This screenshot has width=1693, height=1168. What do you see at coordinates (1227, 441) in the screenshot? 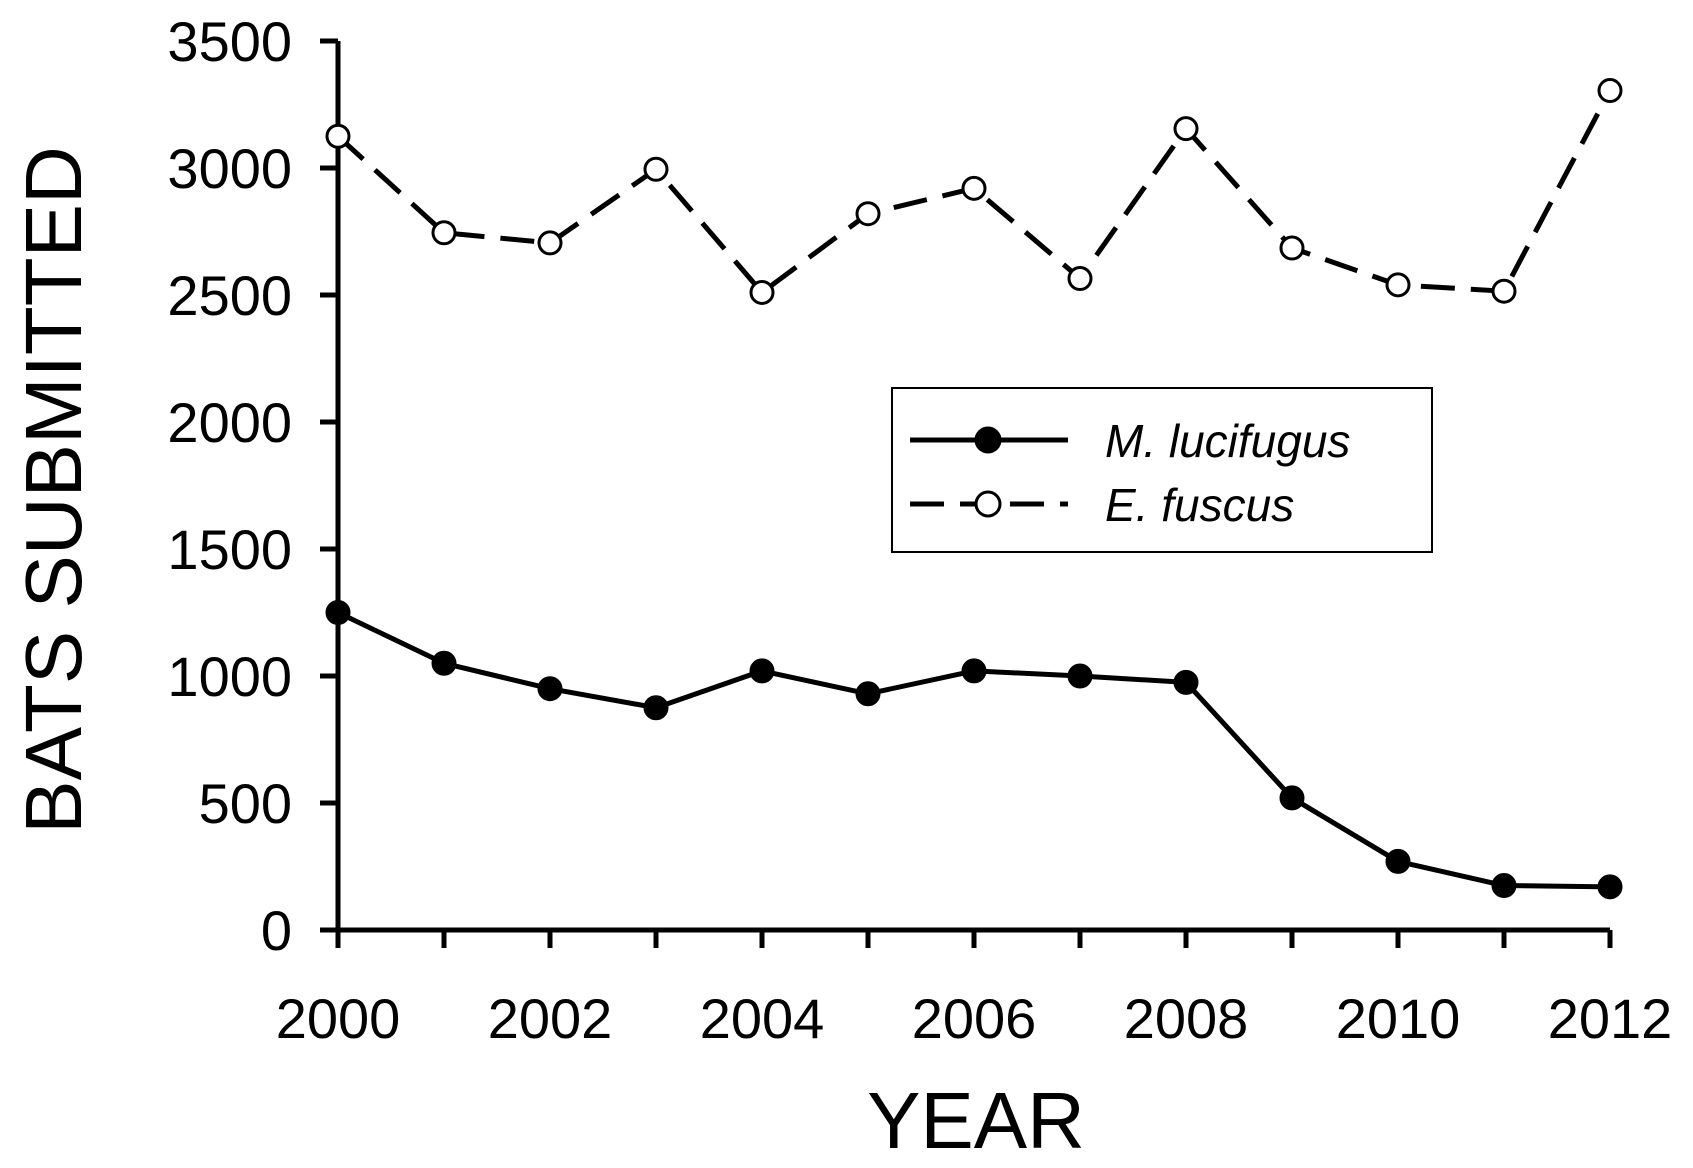
I see `legend-label-m-lucifugus: M. lucifugus` at bounding box center [1227, 441].